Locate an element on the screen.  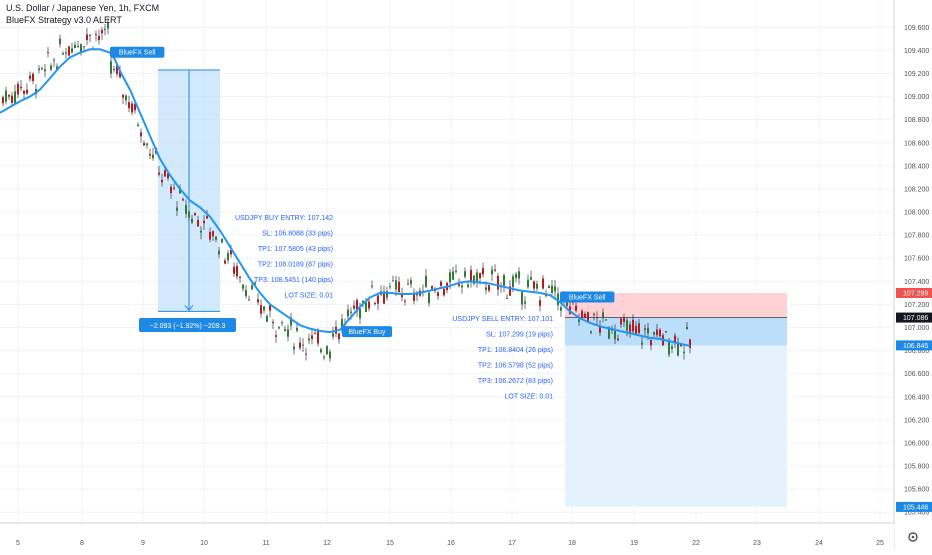
gear-ring is located at coordinates (913, 537).